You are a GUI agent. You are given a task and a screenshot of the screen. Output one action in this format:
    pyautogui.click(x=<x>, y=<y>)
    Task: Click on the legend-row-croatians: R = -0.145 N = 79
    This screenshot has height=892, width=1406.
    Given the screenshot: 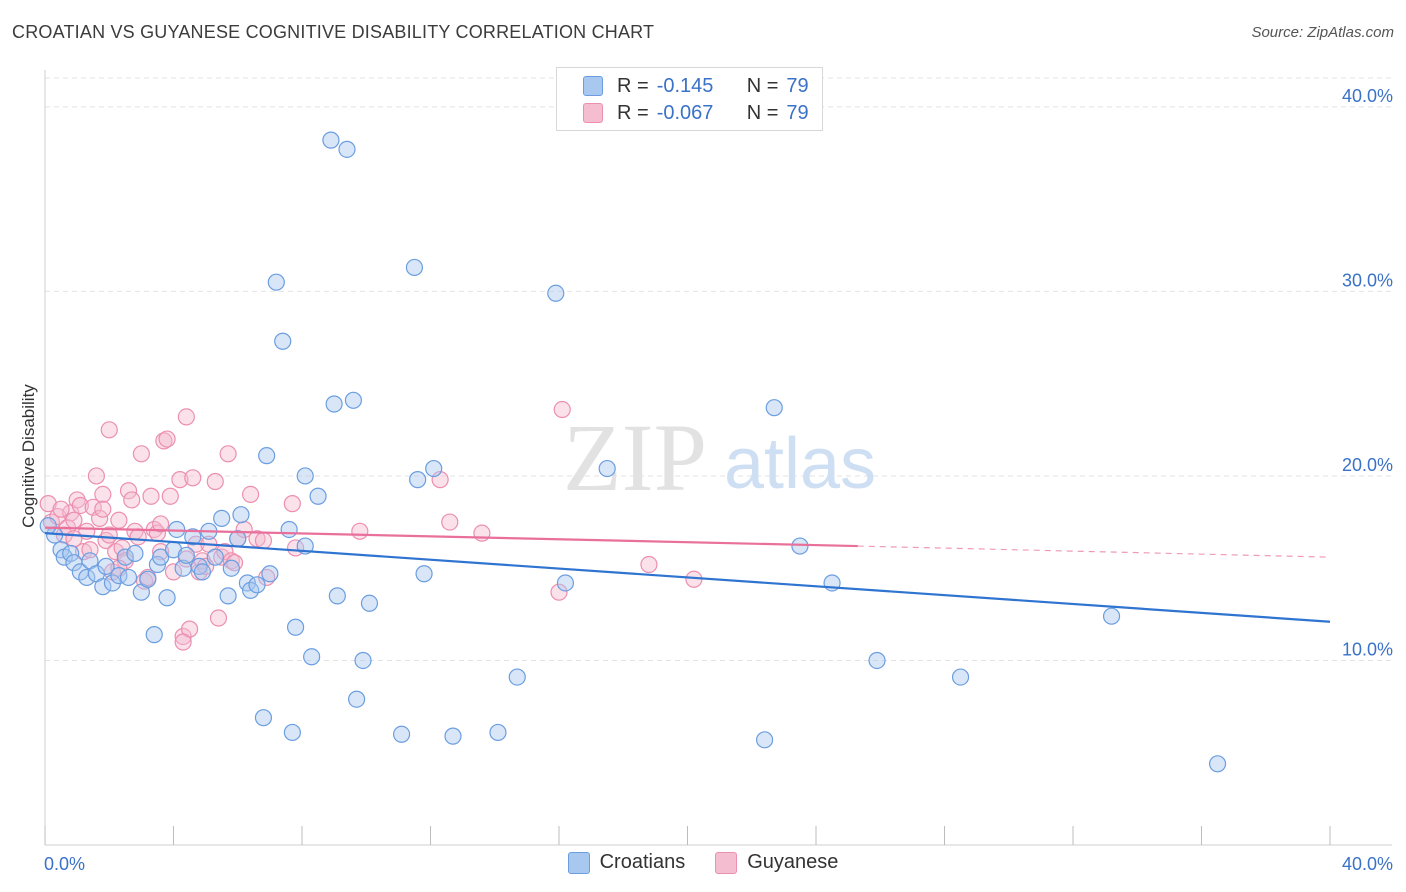 What is the action you would take?
    pyautogui.click(x=696, y=86)
    